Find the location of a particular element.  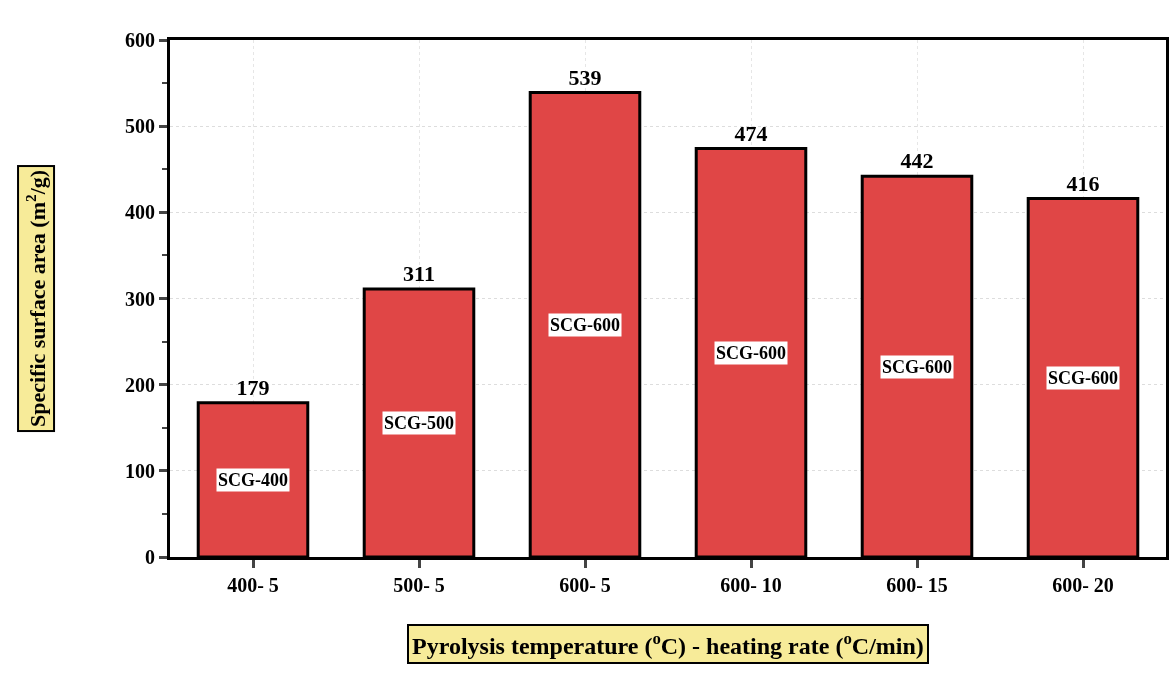

data-label: 474 is located at coordinates (751, 133).